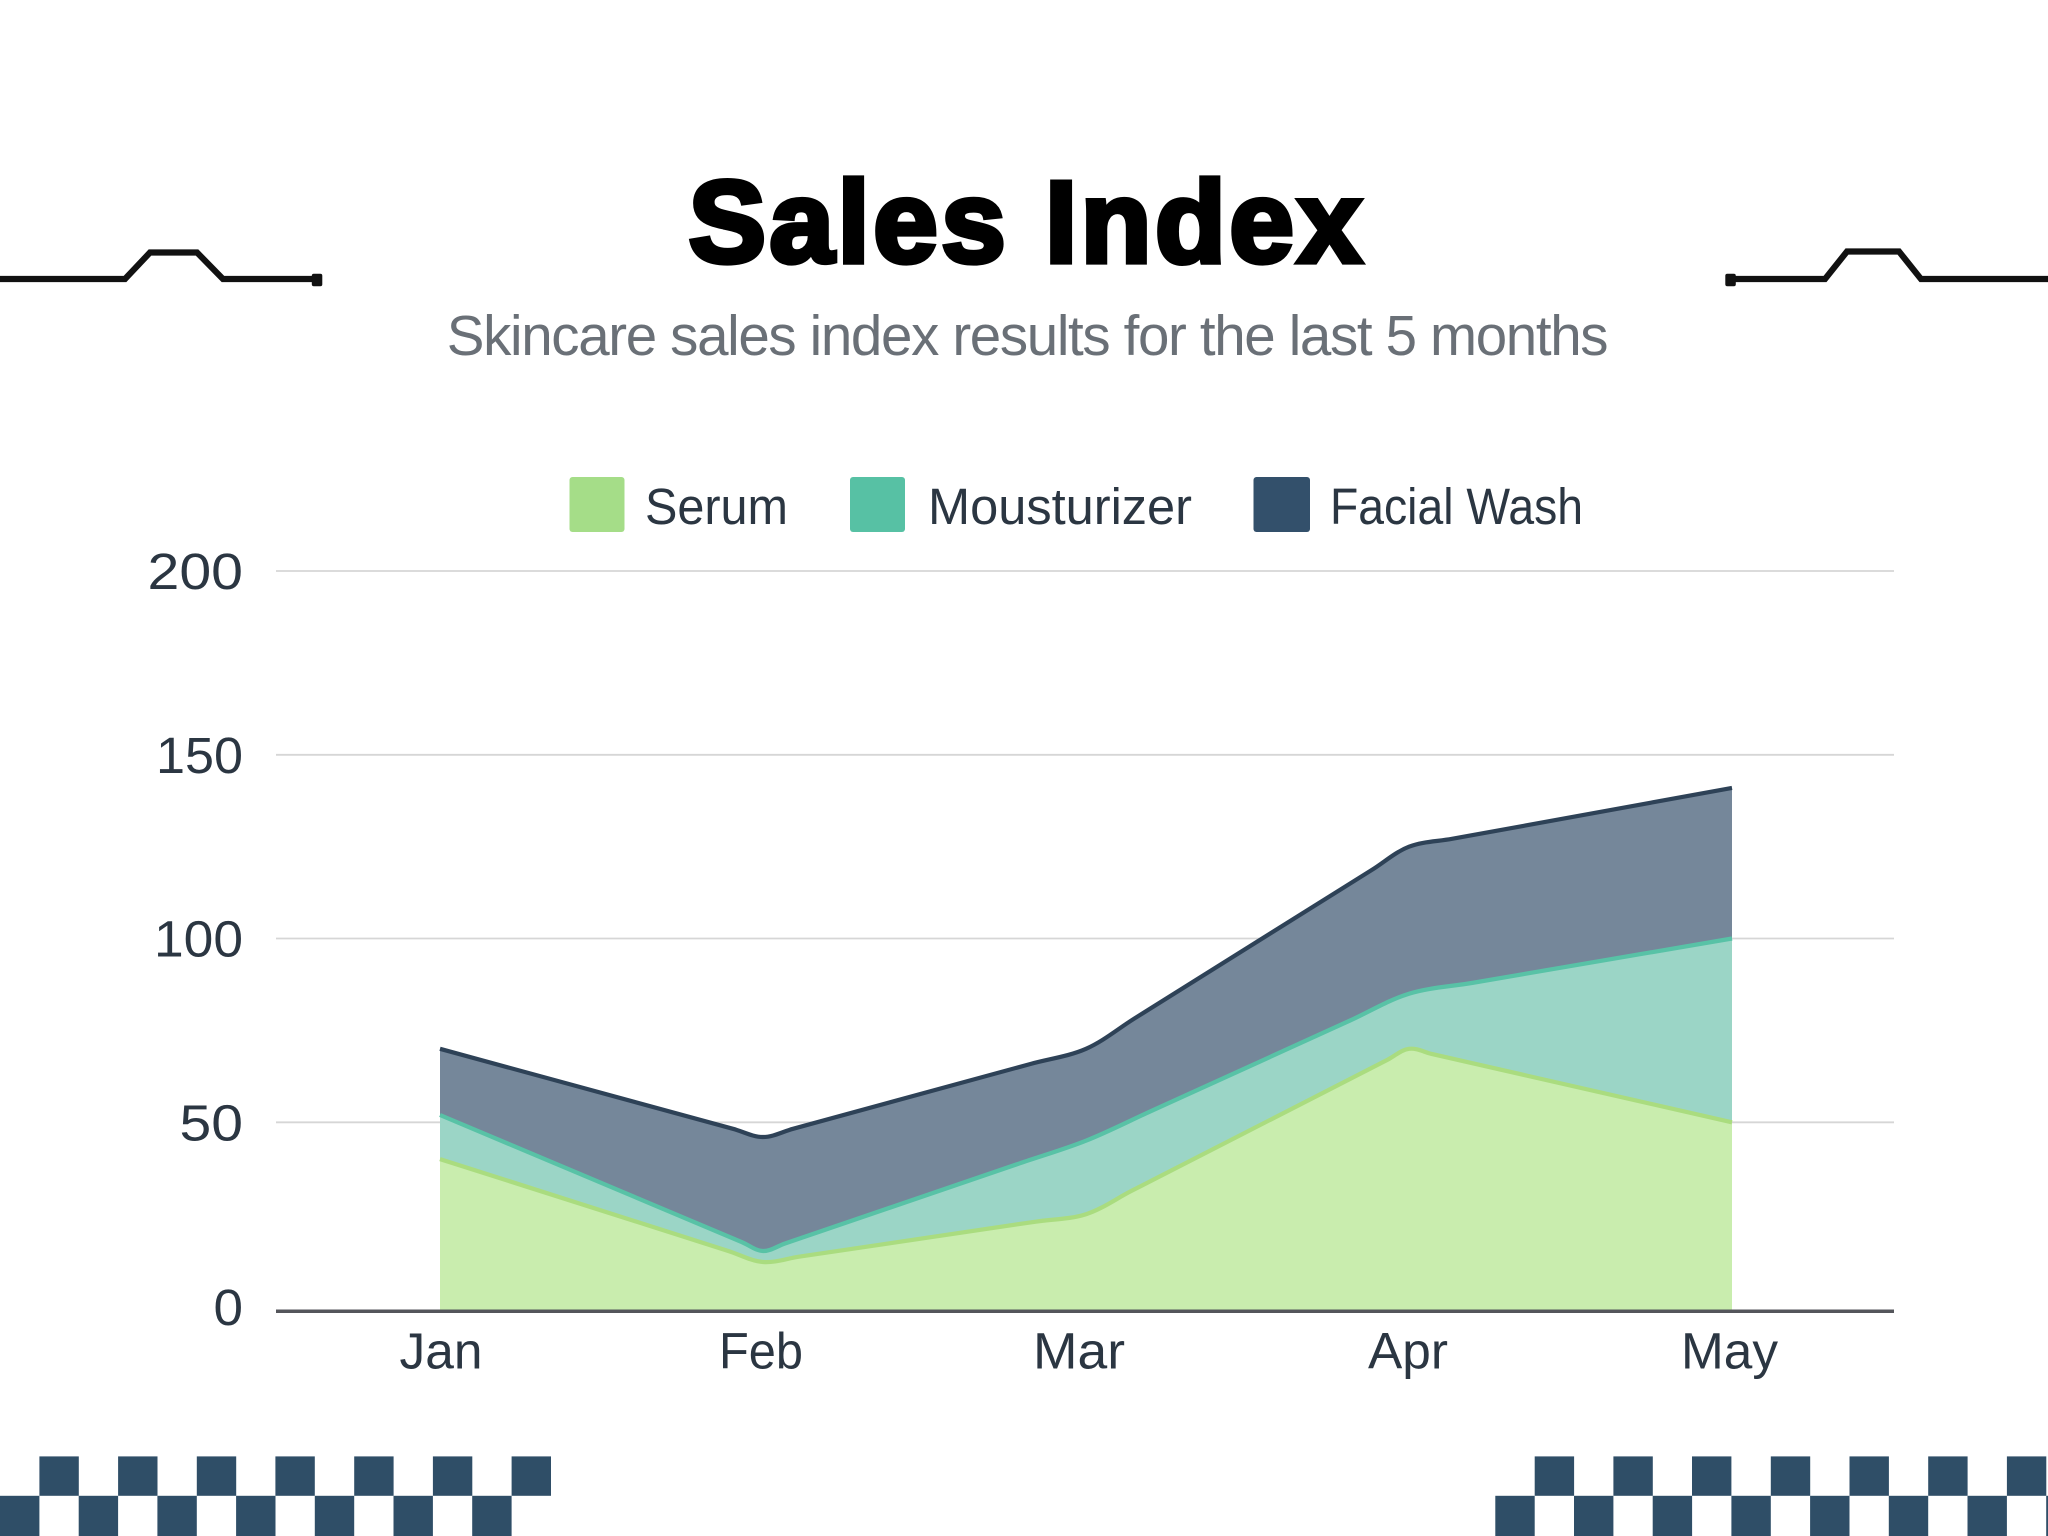 This screenshot has width=2048, height=1536. What do you see at coordinates (1456, 506) in the screenshot?
I see `svg-text: Facial Wash` at bounding box center [1456, 506].